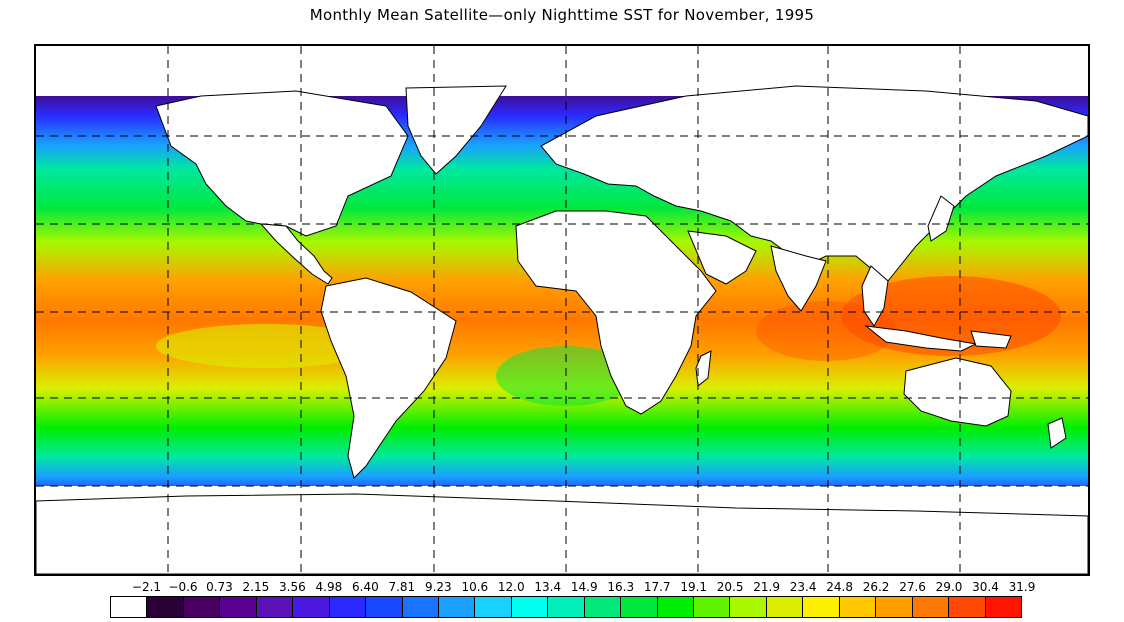 This screenshot has width=1124, height=622. Describe the element at coordinates (839, 587) in the screenshot. I see `legend-tick-label: 24.8` at that location.